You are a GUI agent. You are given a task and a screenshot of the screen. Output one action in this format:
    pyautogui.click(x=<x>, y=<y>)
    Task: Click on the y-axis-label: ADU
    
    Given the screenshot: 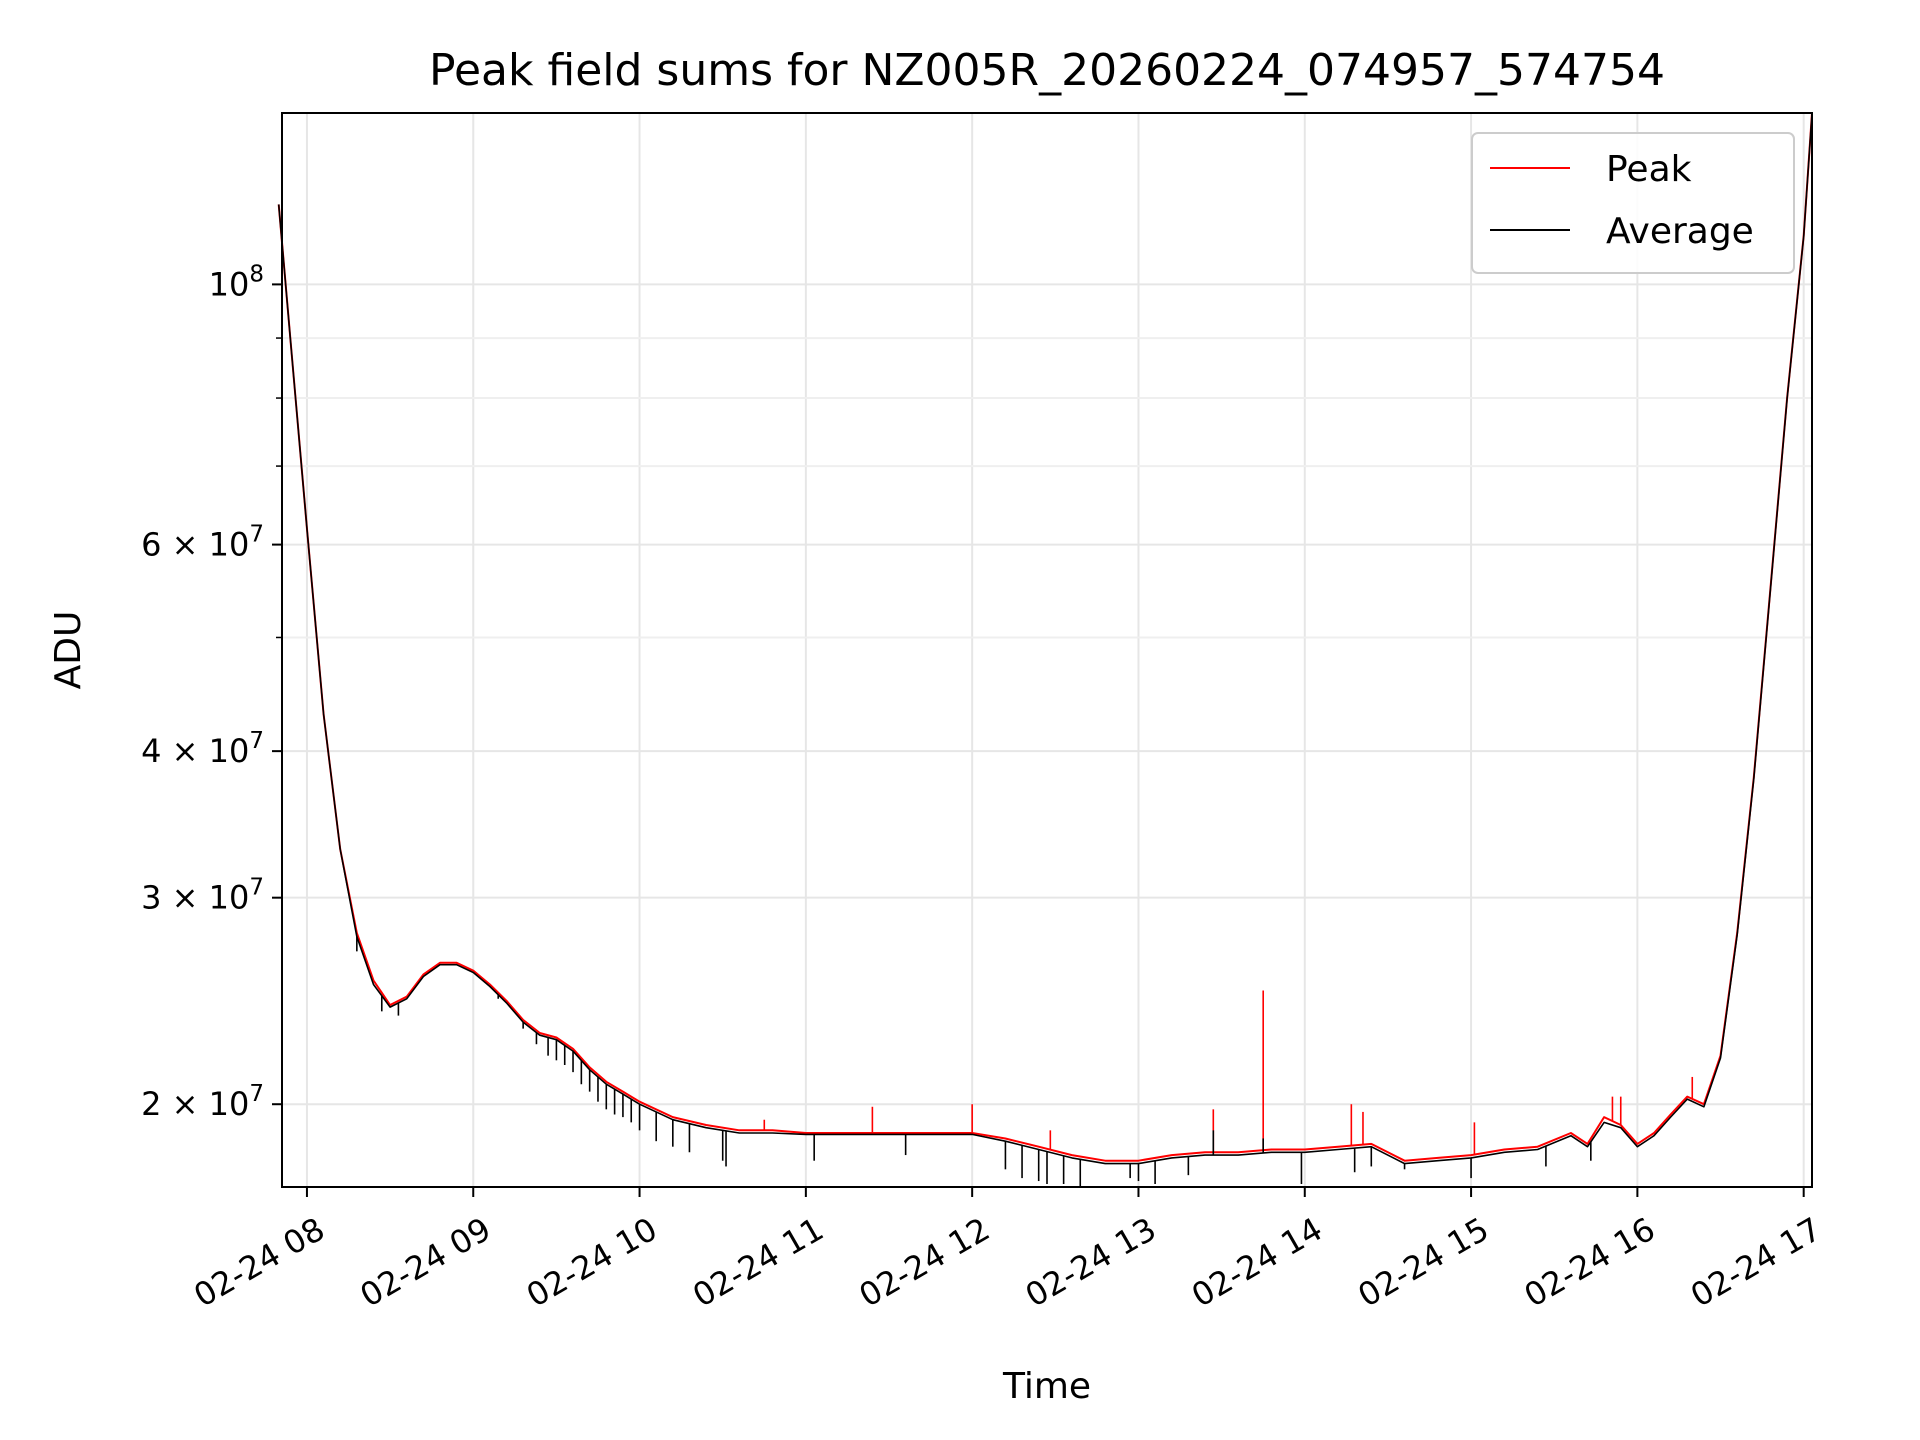 What is the action you would take?
    pyautogui.click(x=68, y=650)
    